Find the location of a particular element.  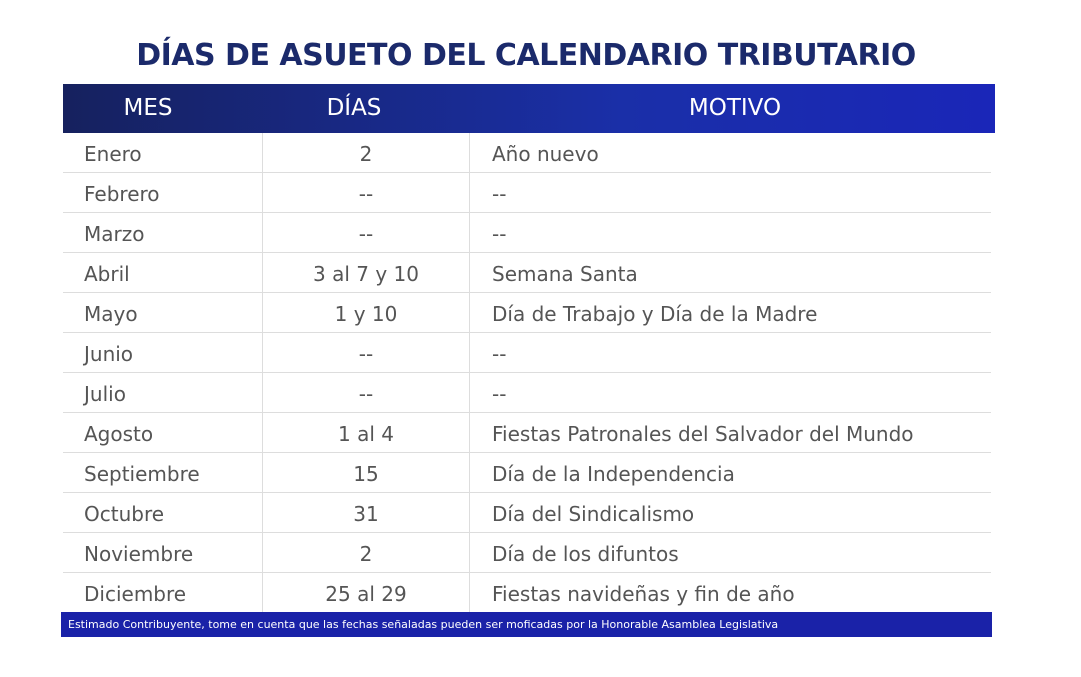

table-cell: 1 y 10 is located at coordinates (366, 312).